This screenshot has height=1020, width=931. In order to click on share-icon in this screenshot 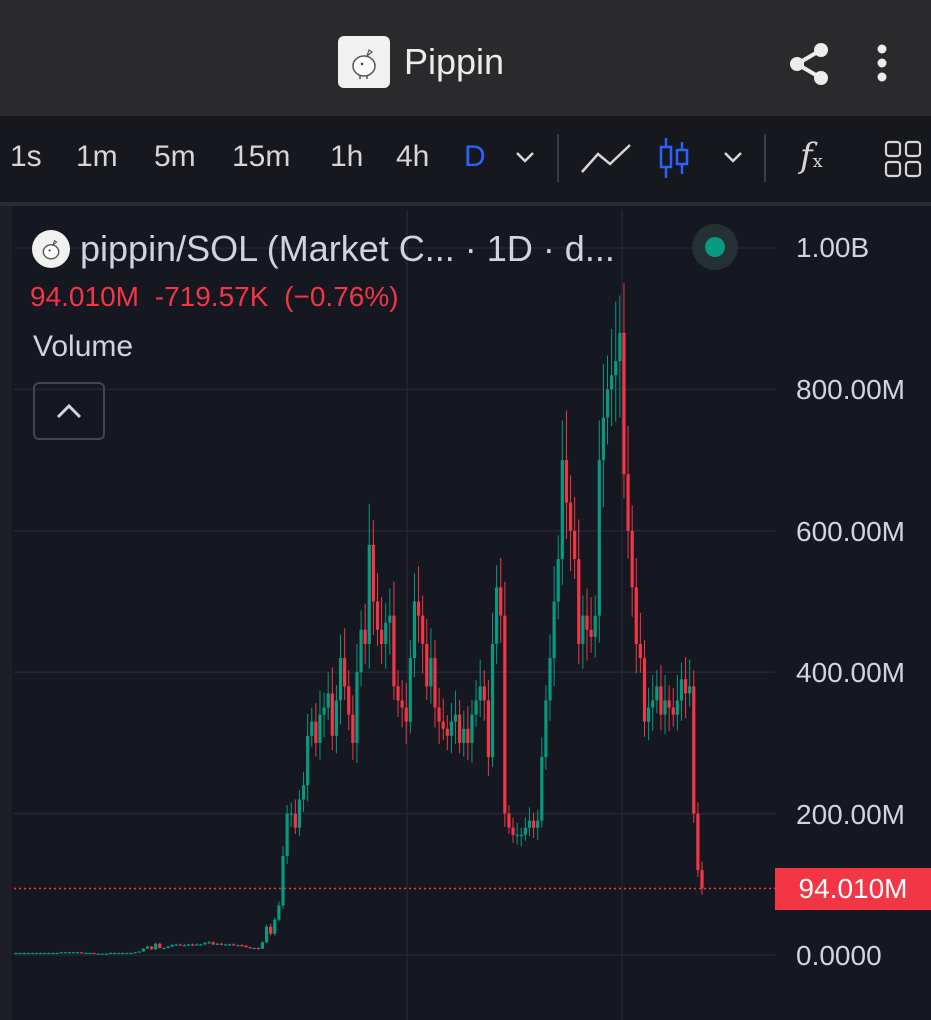, I will do `click(809, 64)`.